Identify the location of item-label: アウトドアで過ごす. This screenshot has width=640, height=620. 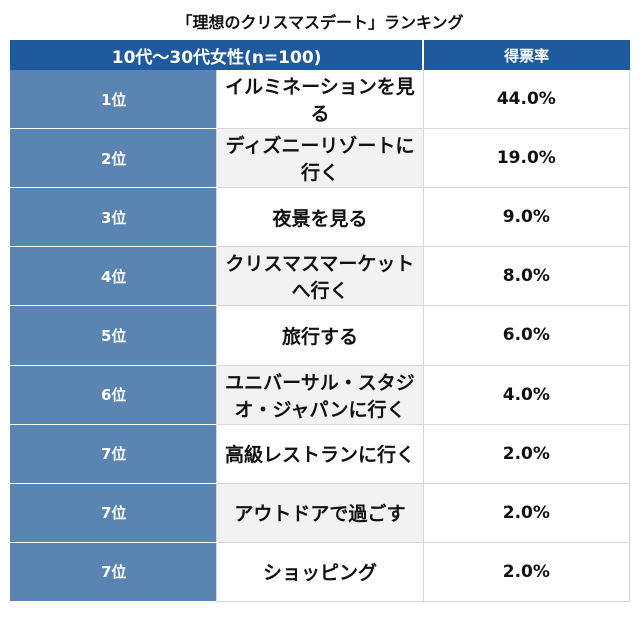
(320, 512).